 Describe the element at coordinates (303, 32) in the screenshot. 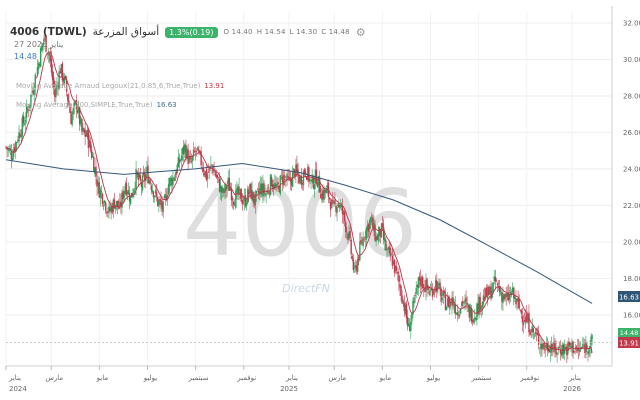

I see `low-value: L 14.30` at that location.